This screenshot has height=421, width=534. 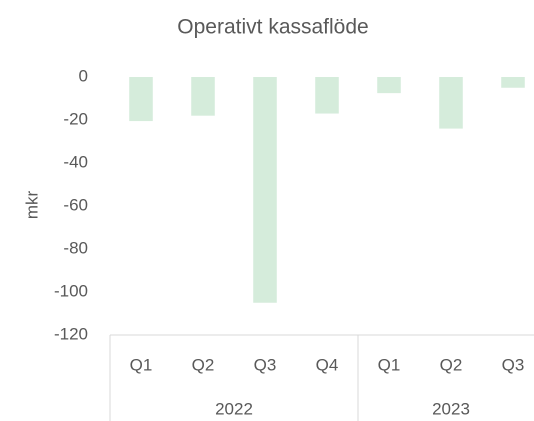 I want to click on group-label: 2023, so click(x=451, y=408).